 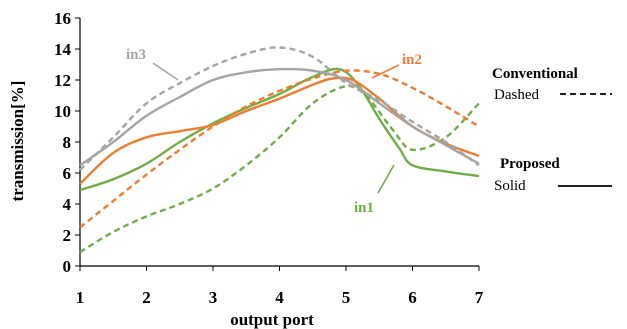 I want to click on y-tick-label: 12, so click(x=62, y=80).